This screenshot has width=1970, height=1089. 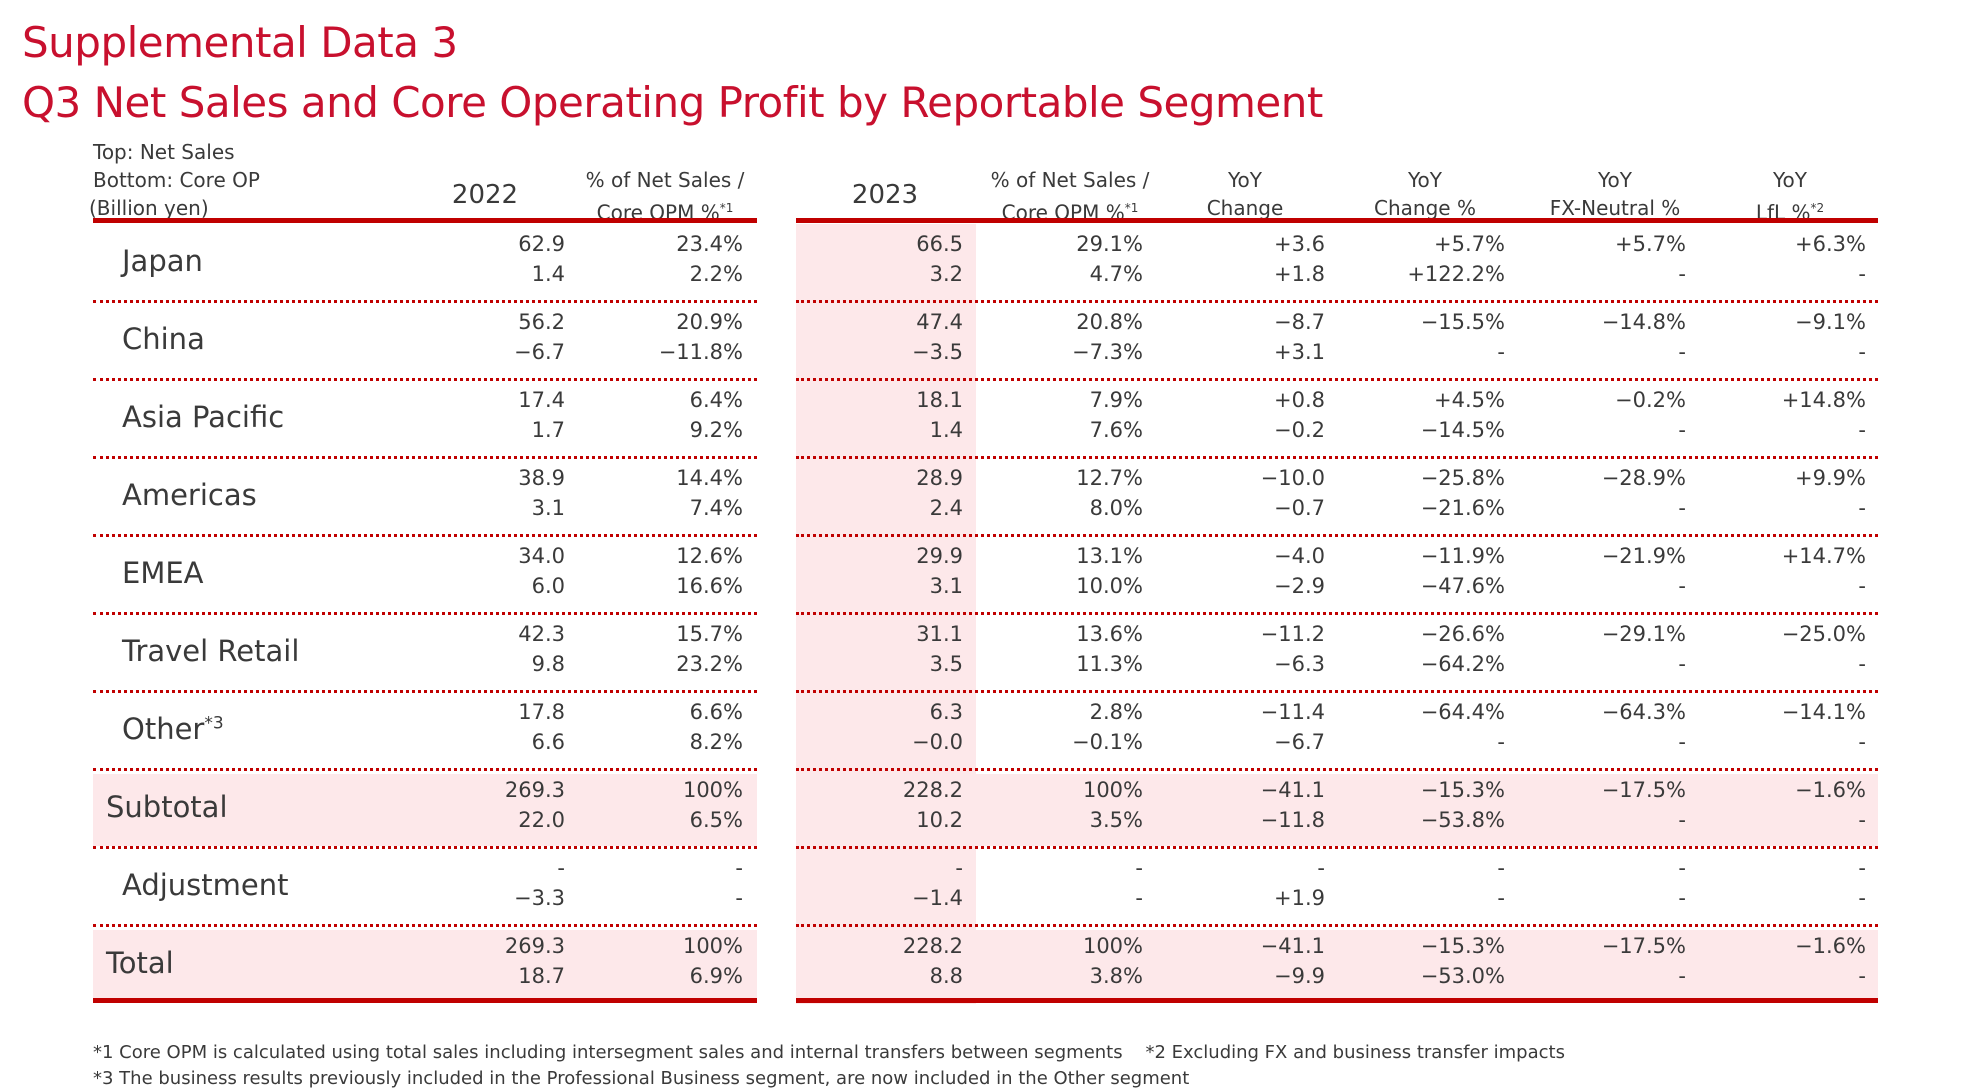 I want to click on ns-2022-core-op: 9.8, so click(x=548, y=664).